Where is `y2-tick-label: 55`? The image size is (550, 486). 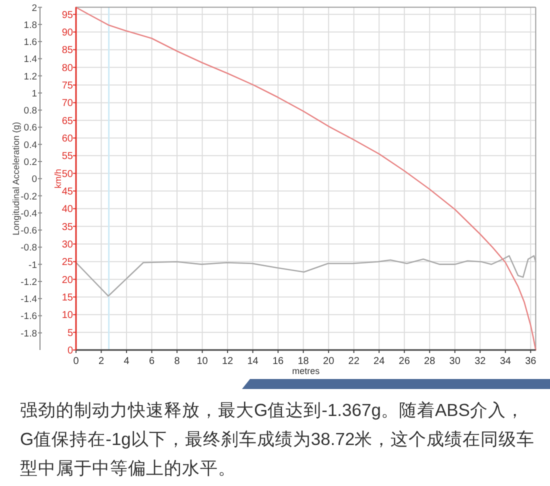 y2-tick-label: 55 is located at coordinates (68, 156).